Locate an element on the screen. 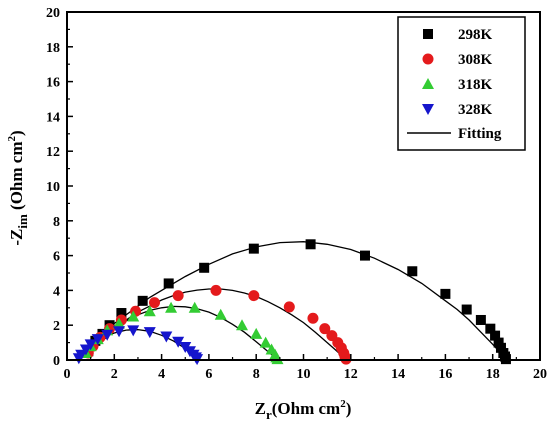 The image size is (550, 425). y-tick-label: 14 is located at coordinates (53, 117).